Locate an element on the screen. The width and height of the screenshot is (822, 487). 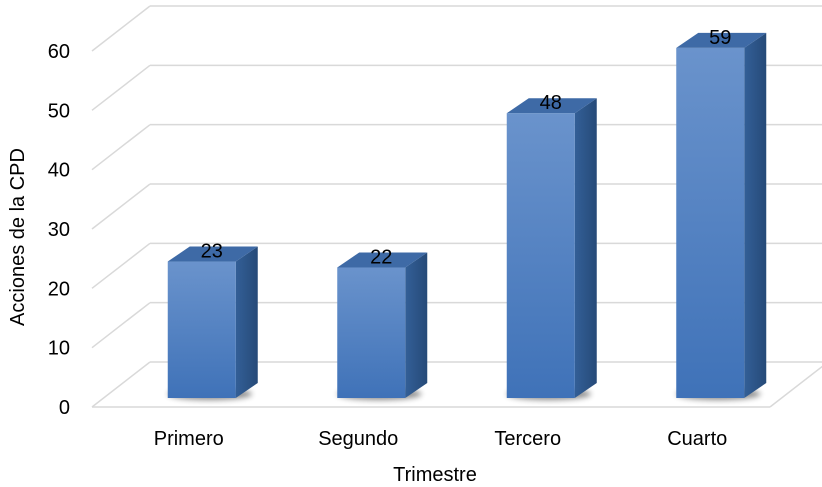
data-label: 59 is located at coordinates (720, 38).